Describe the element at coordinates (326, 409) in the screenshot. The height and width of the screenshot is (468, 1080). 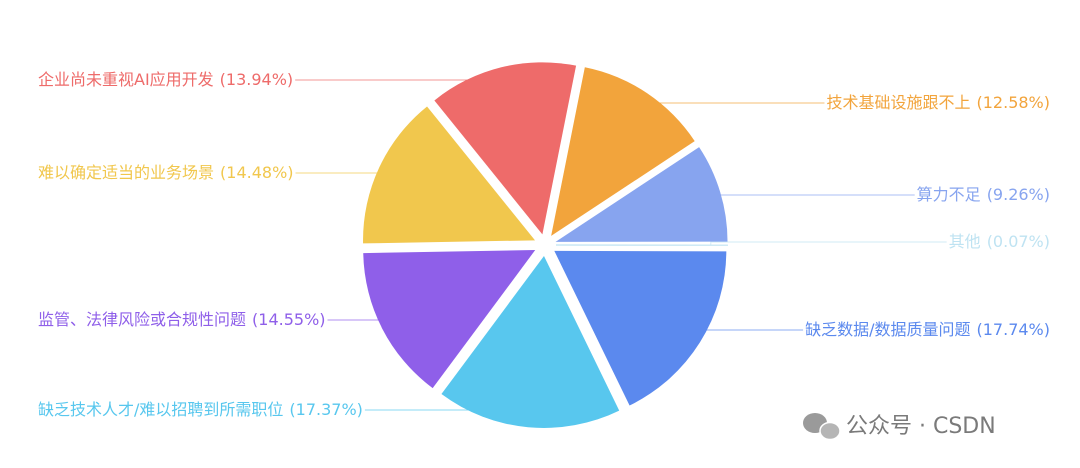
I see `label-value: (17.37%)` at that location.